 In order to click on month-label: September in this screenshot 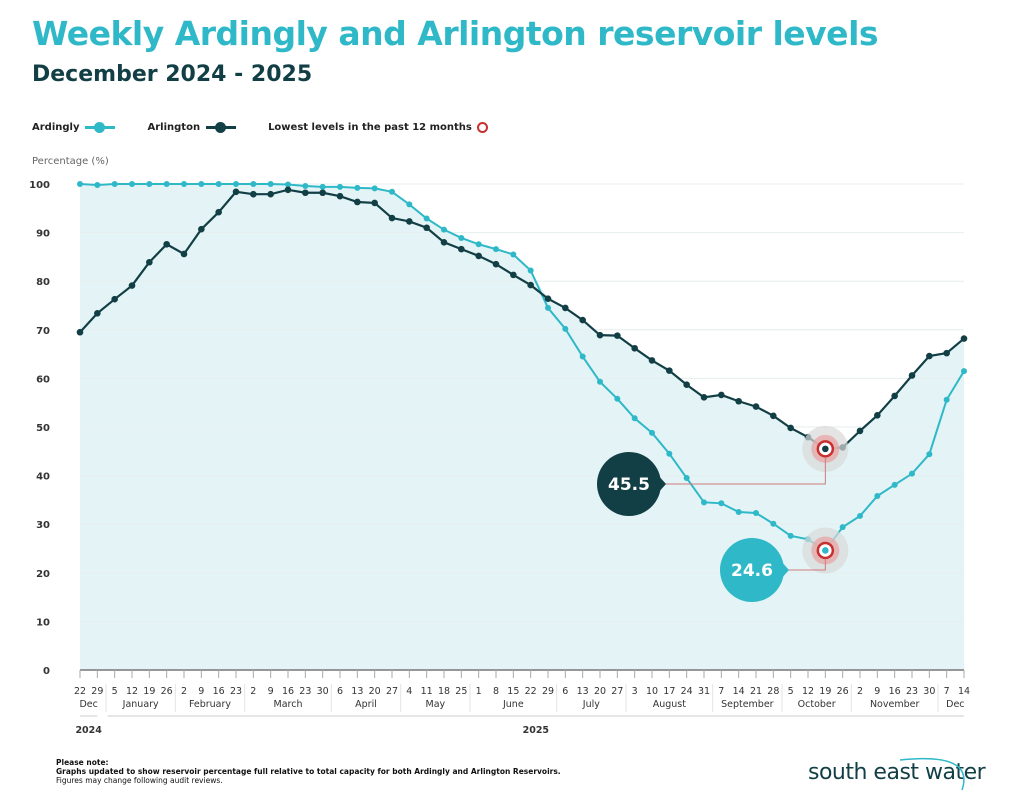, I will do `click(747, 704)`.